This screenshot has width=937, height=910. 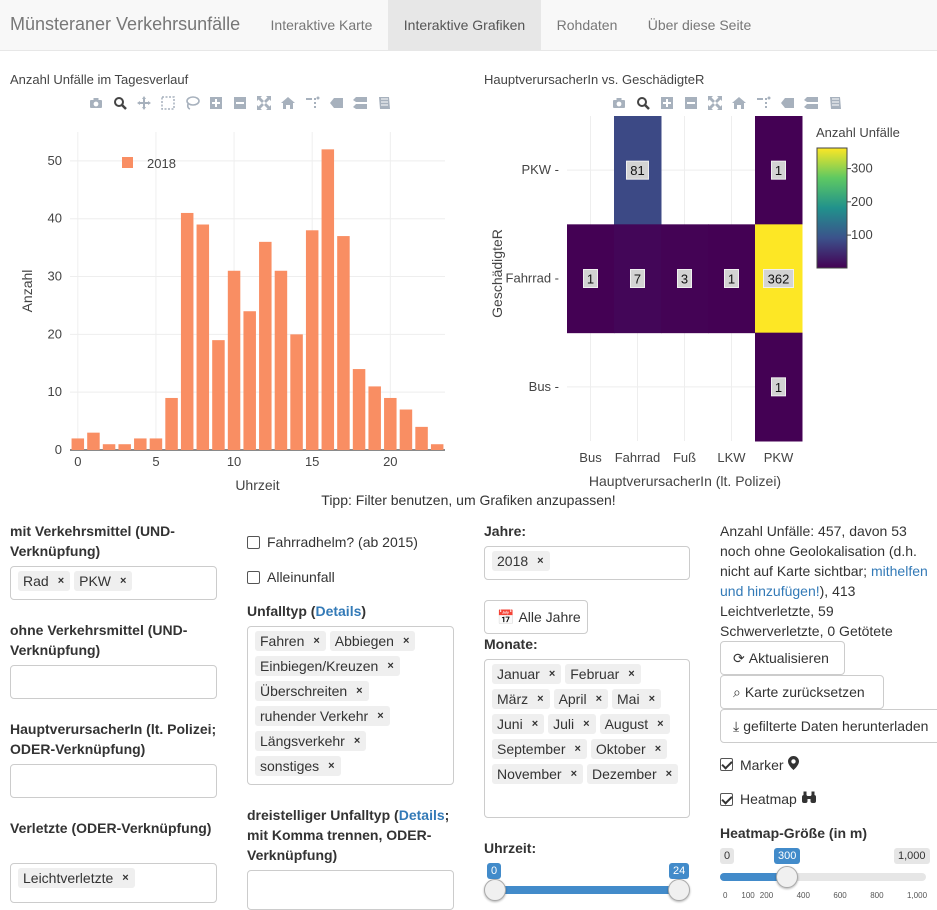 I want to click on chip-februar: Februar ×, so click(x=603, y=674).